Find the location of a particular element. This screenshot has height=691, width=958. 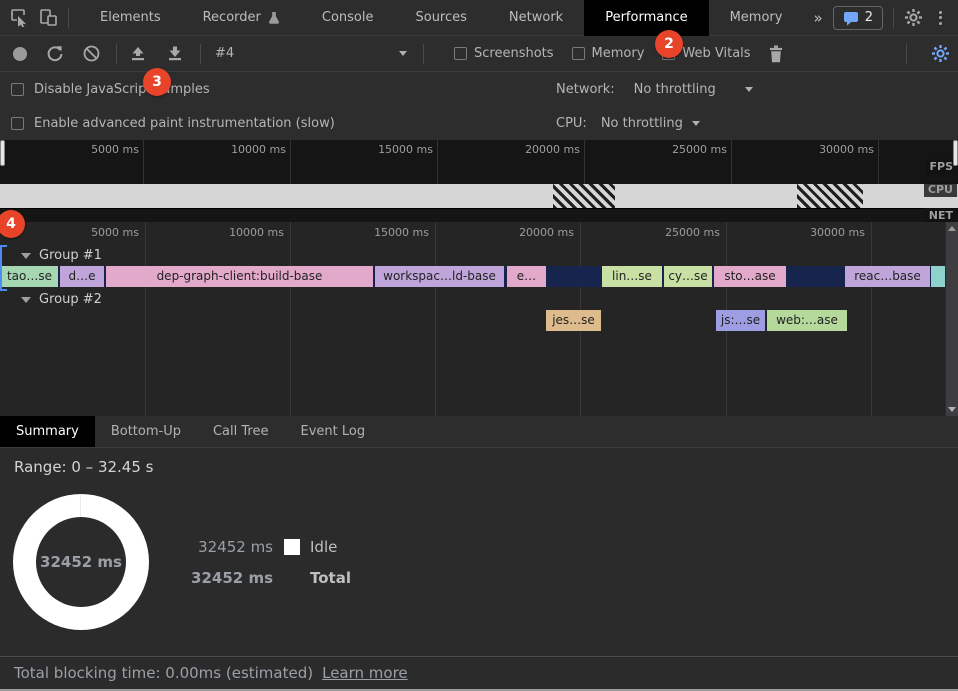

load-profile-icon is located at coordinates (138, 54).